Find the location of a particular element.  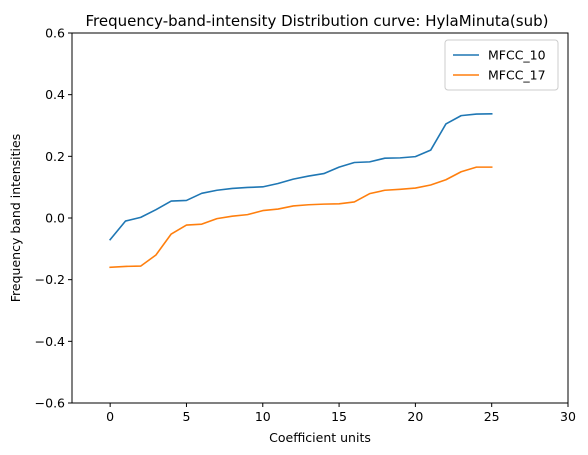

x-axis: 0 5 10 15 20 25 30 is located at coordinates (341, 413).